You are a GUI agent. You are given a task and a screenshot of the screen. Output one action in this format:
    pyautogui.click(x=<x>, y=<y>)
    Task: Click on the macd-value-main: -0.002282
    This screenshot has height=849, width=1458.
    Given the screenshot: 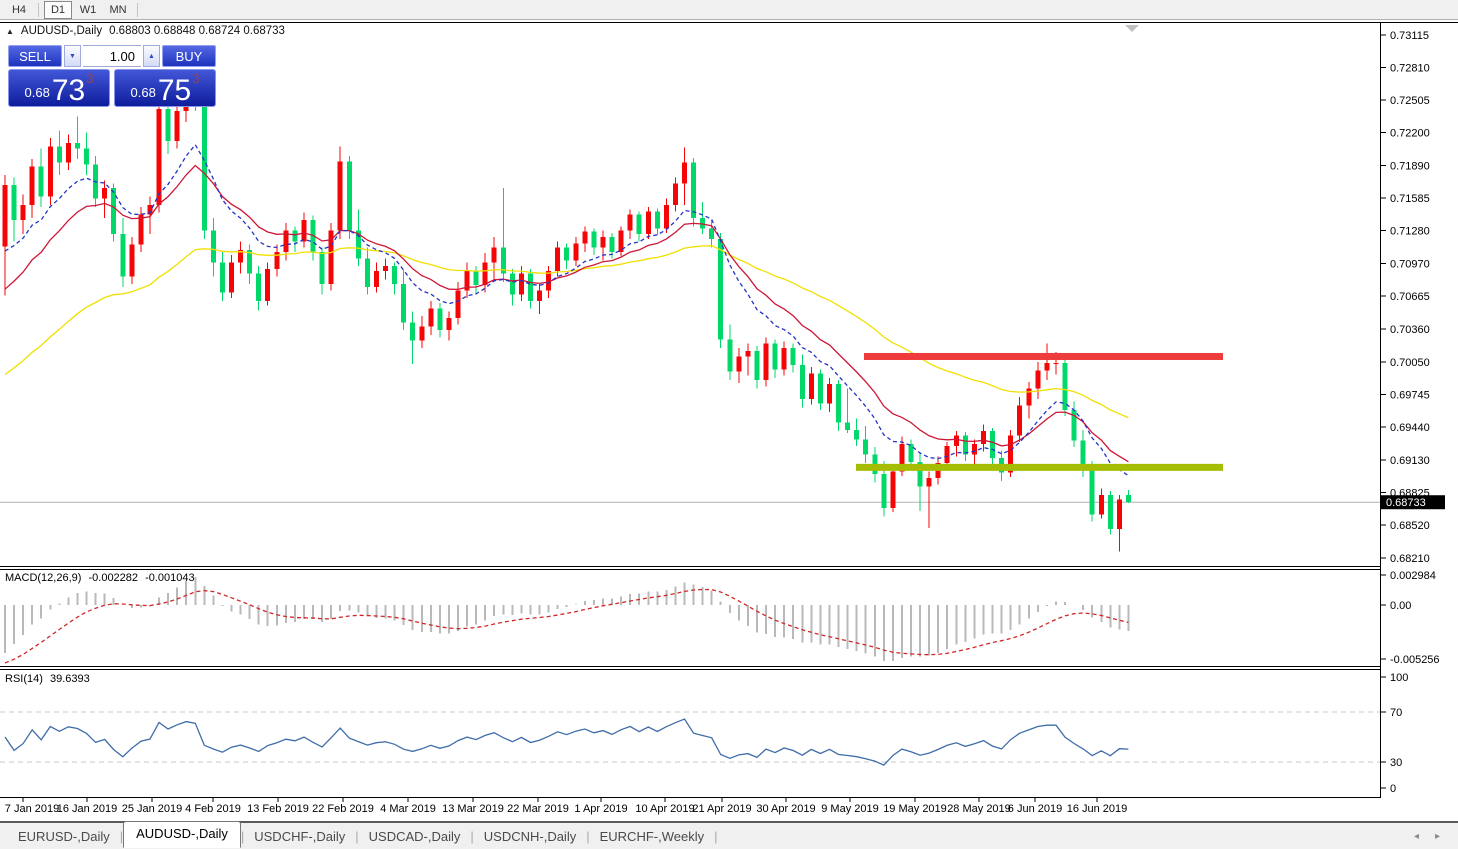 What is the action you would take?
    pyautogui.click(x=113, y=578)
    